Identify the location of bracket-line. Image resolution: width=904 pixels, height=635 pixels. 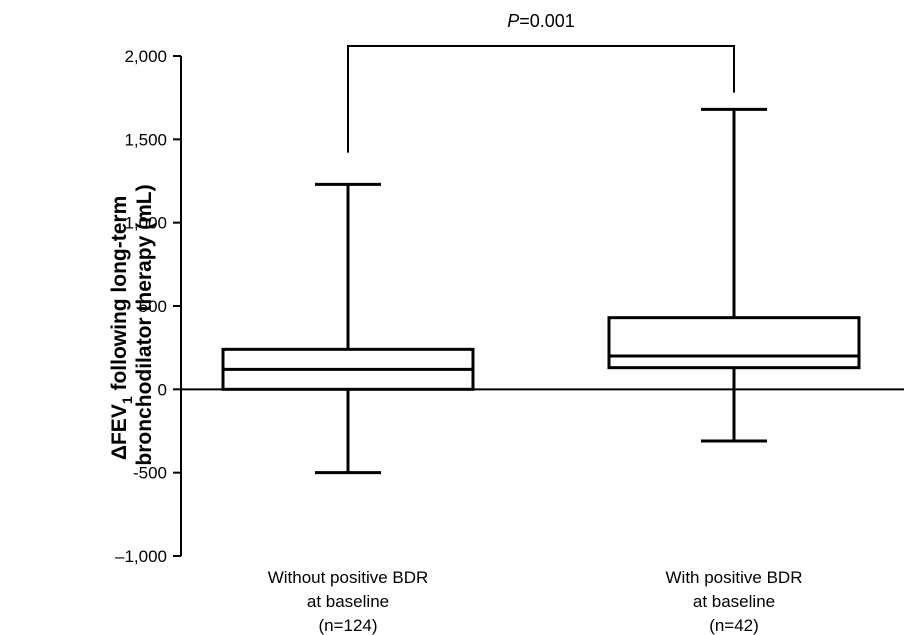
(541, 99).